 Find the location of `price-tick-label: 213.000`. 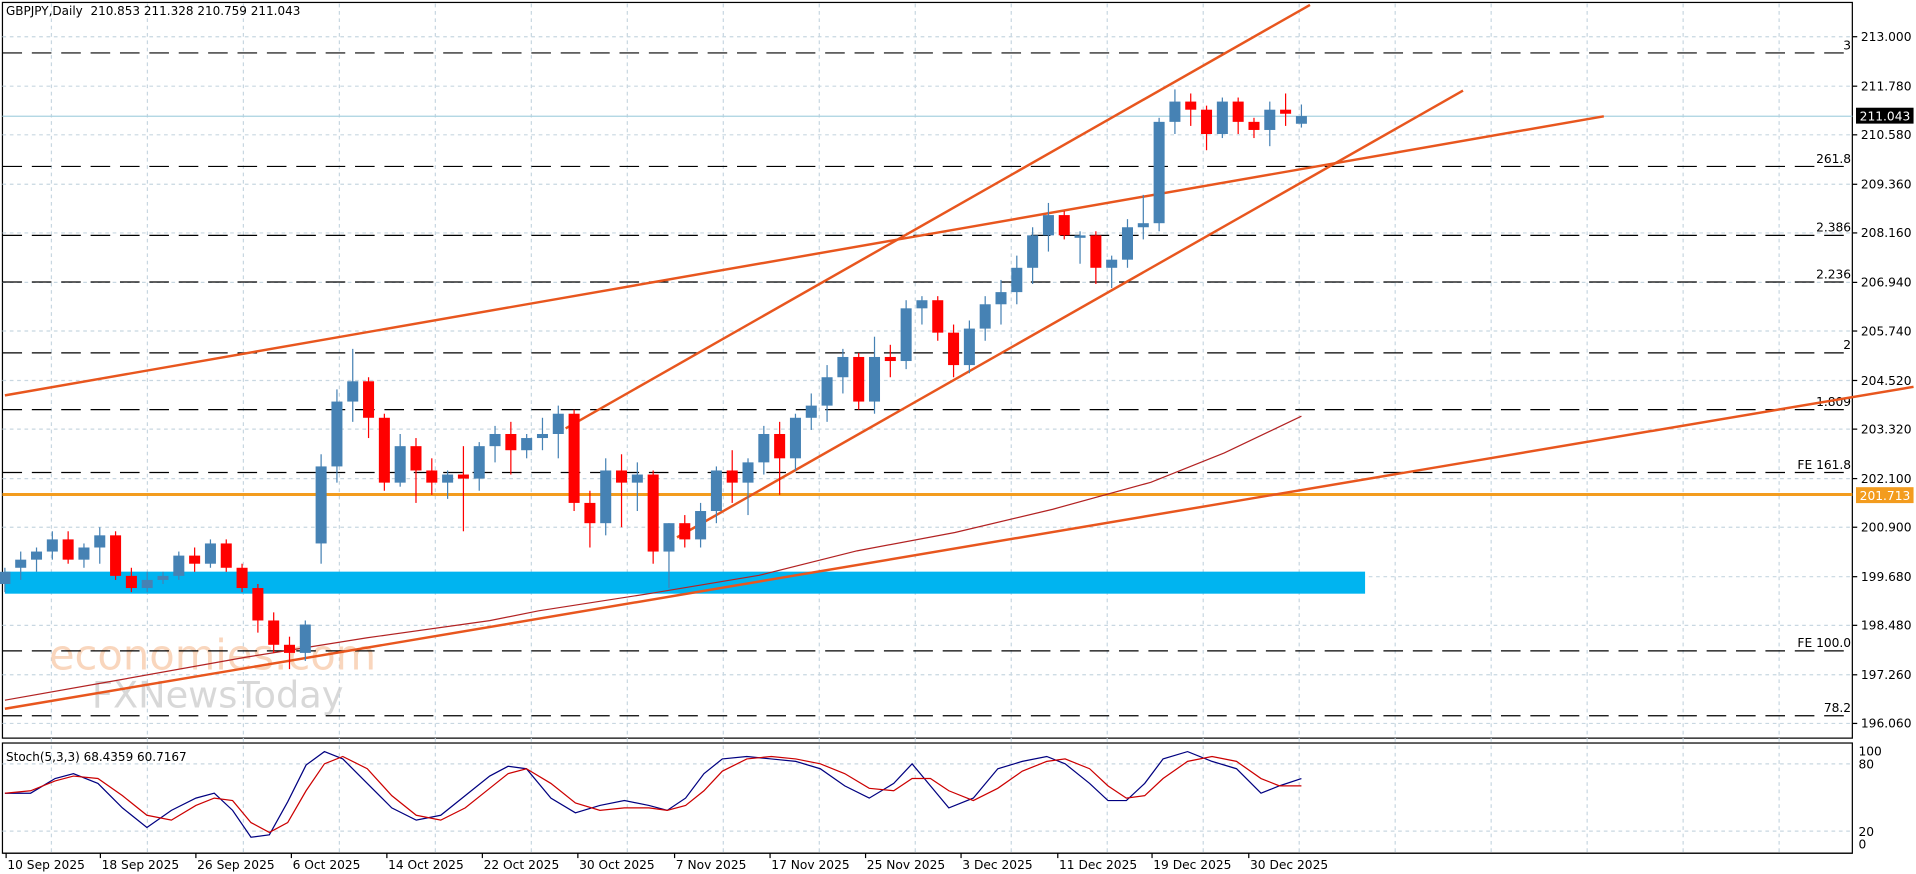

price-tick-label: 213.000 is located at coordinates (1886, 37).